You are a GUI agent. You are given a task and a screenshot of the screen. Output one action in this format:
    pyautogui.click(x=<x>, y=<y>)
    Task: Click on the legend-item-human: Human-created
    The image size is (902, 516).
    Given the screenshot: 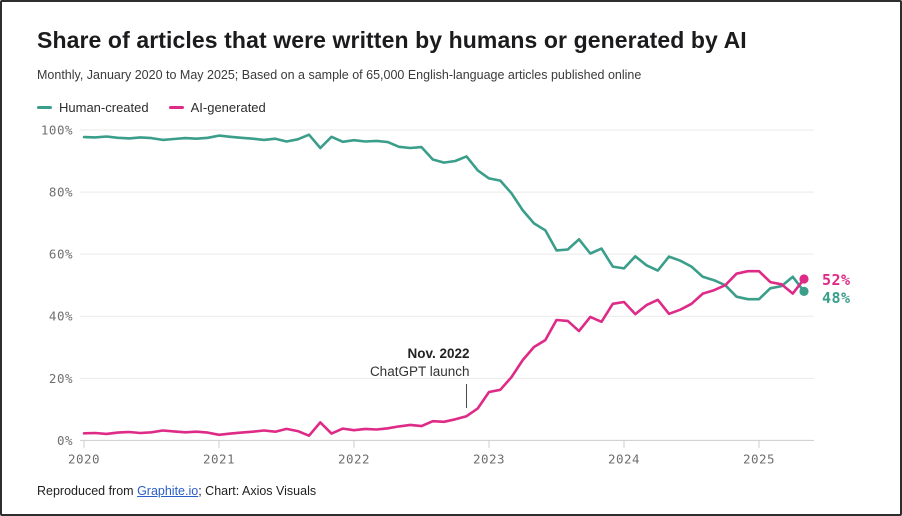 What is the action you would take?
    pyautogui.click(x=93, y=107)
    